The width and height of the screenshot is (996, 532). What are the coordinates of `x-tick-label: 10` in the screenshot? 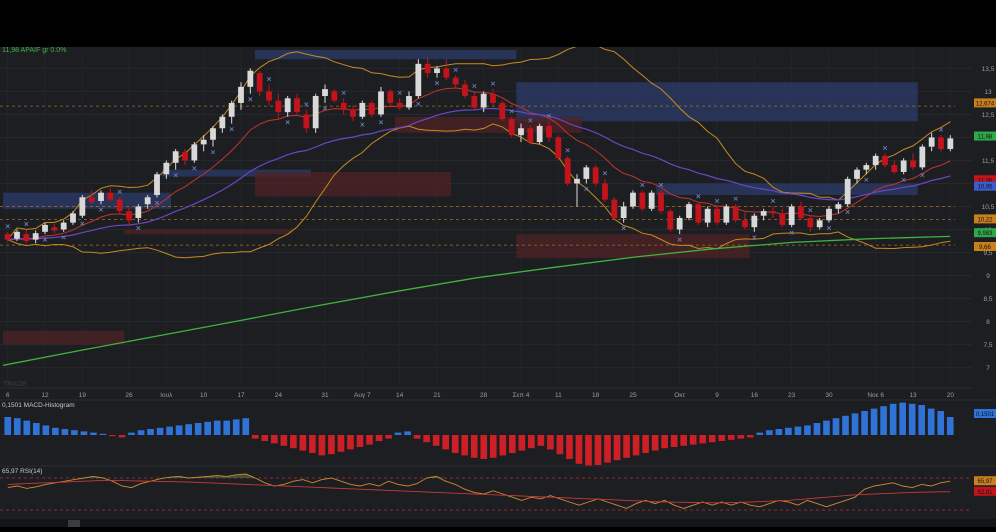 It's located at (204, 395).